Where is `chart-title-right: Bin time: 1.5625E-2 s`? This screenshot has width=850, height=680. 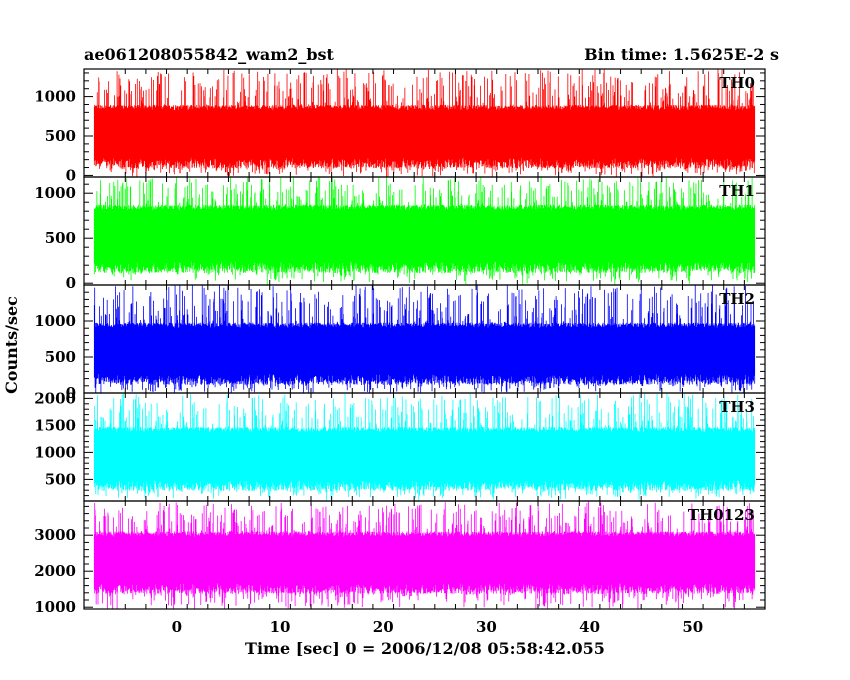 chart-title-right: Bin time: 1.5625E-2 s is located at coordinates (681, 54).